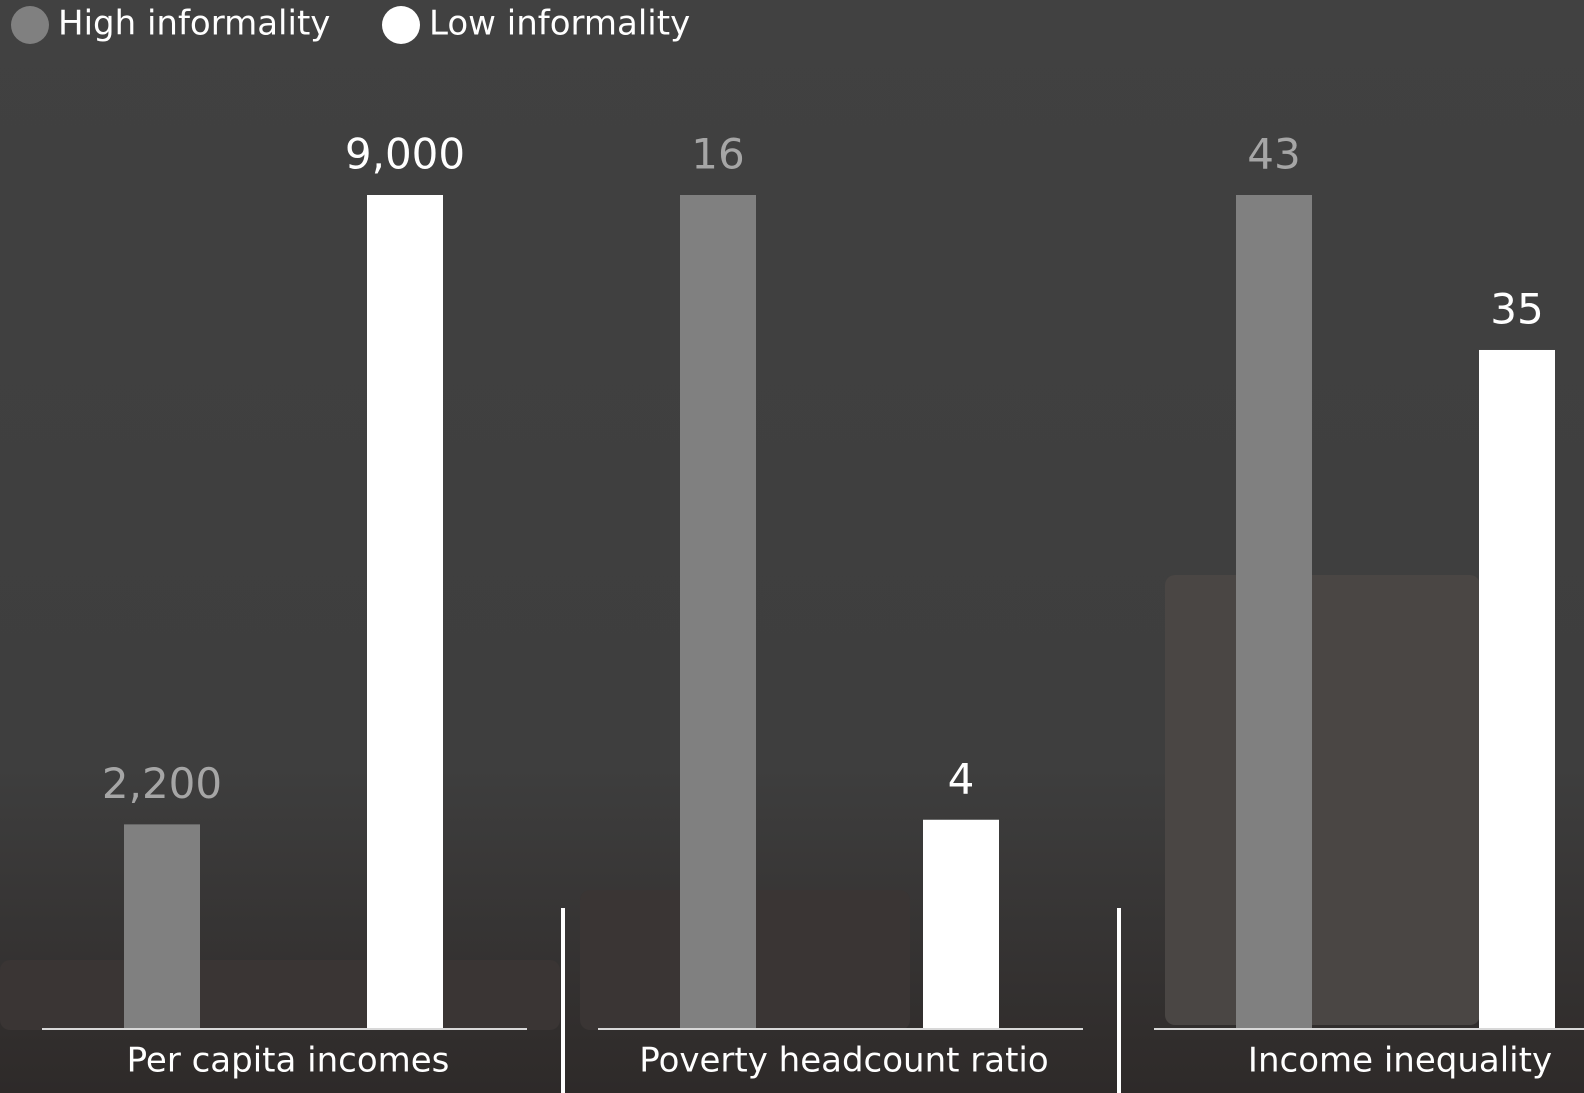 This screenshot has height=1093, width=1584. I want to click on value-label: 35, so click(1516, 308).